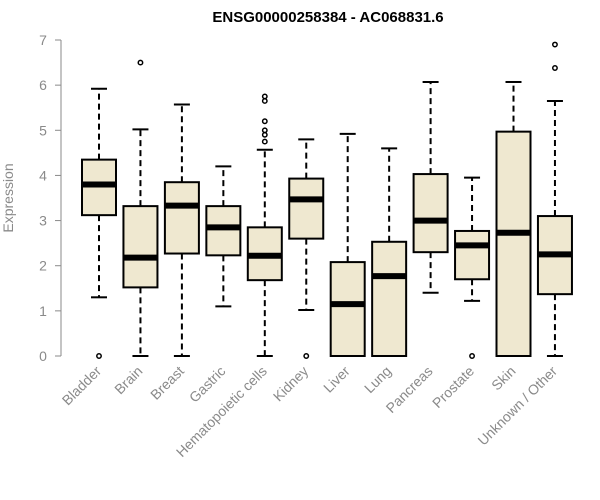 The height and width of the screenshot is (500, 600). I want to click on box-pancreas, so click(430, 187).